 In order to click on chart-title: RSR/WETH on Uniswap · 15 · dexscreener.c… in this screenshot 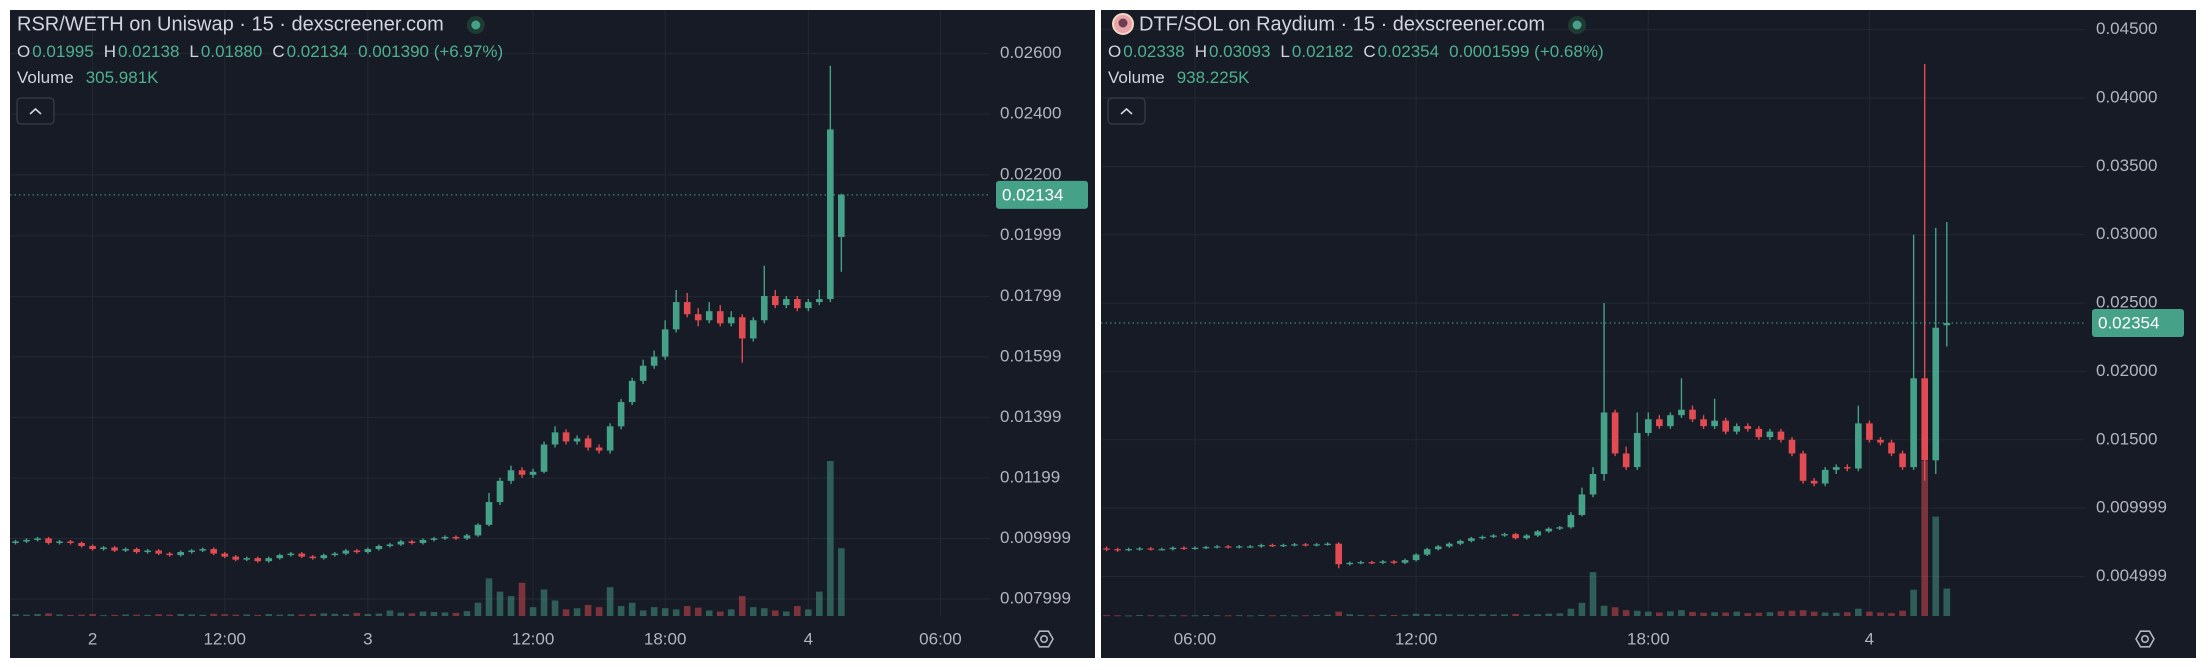, I will do `click(230, 24)`.